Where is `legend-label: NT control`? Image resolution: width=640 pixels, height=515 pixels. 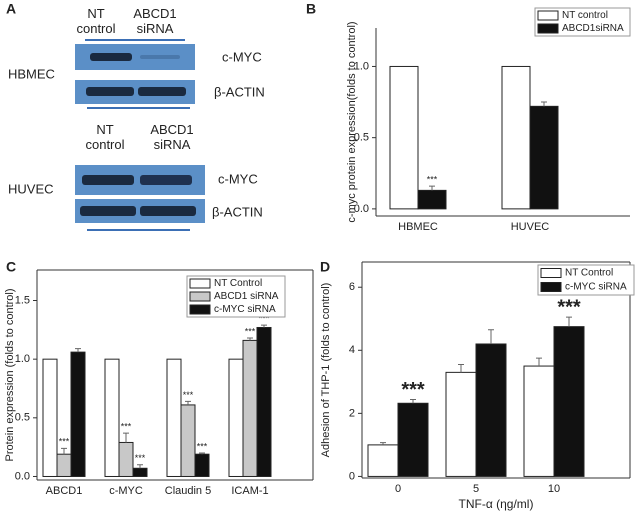
legend-label: NT control is located at coordinates (585, 15).